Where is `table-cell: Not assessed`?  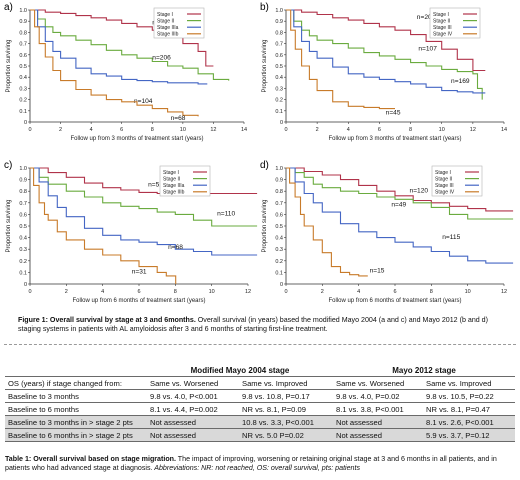 table-cell: Not assessed is located at coordinates (193, 435).